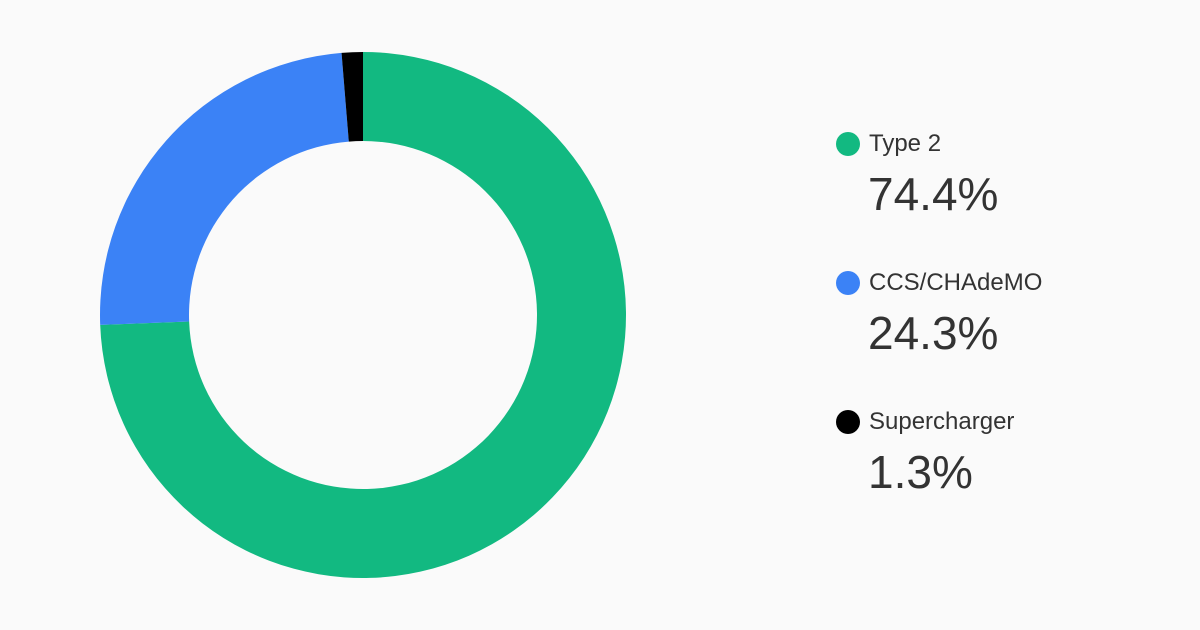 The width and height of the screenshot is (1200, 630). Describe the element at coordinates (905, 143) in the screenshot. I see `legend-label-type-2: Type 2` at that location.